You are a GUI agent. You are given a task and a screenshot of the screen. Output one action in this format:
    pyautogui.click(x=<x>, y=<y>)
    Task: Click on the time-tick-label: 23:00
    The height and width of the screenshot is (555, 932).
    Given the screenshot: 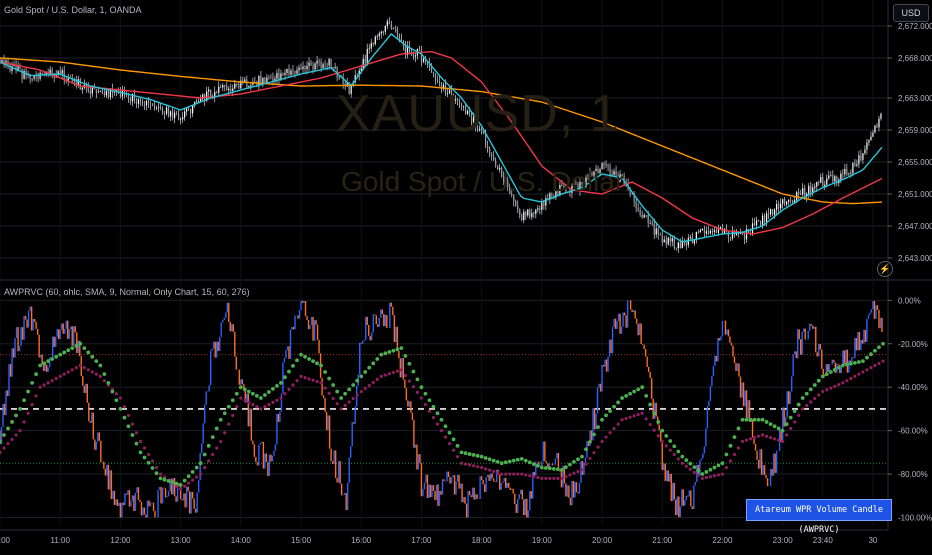 What is the action you would take?
    pyautogui.click(x=783, y=540)
    